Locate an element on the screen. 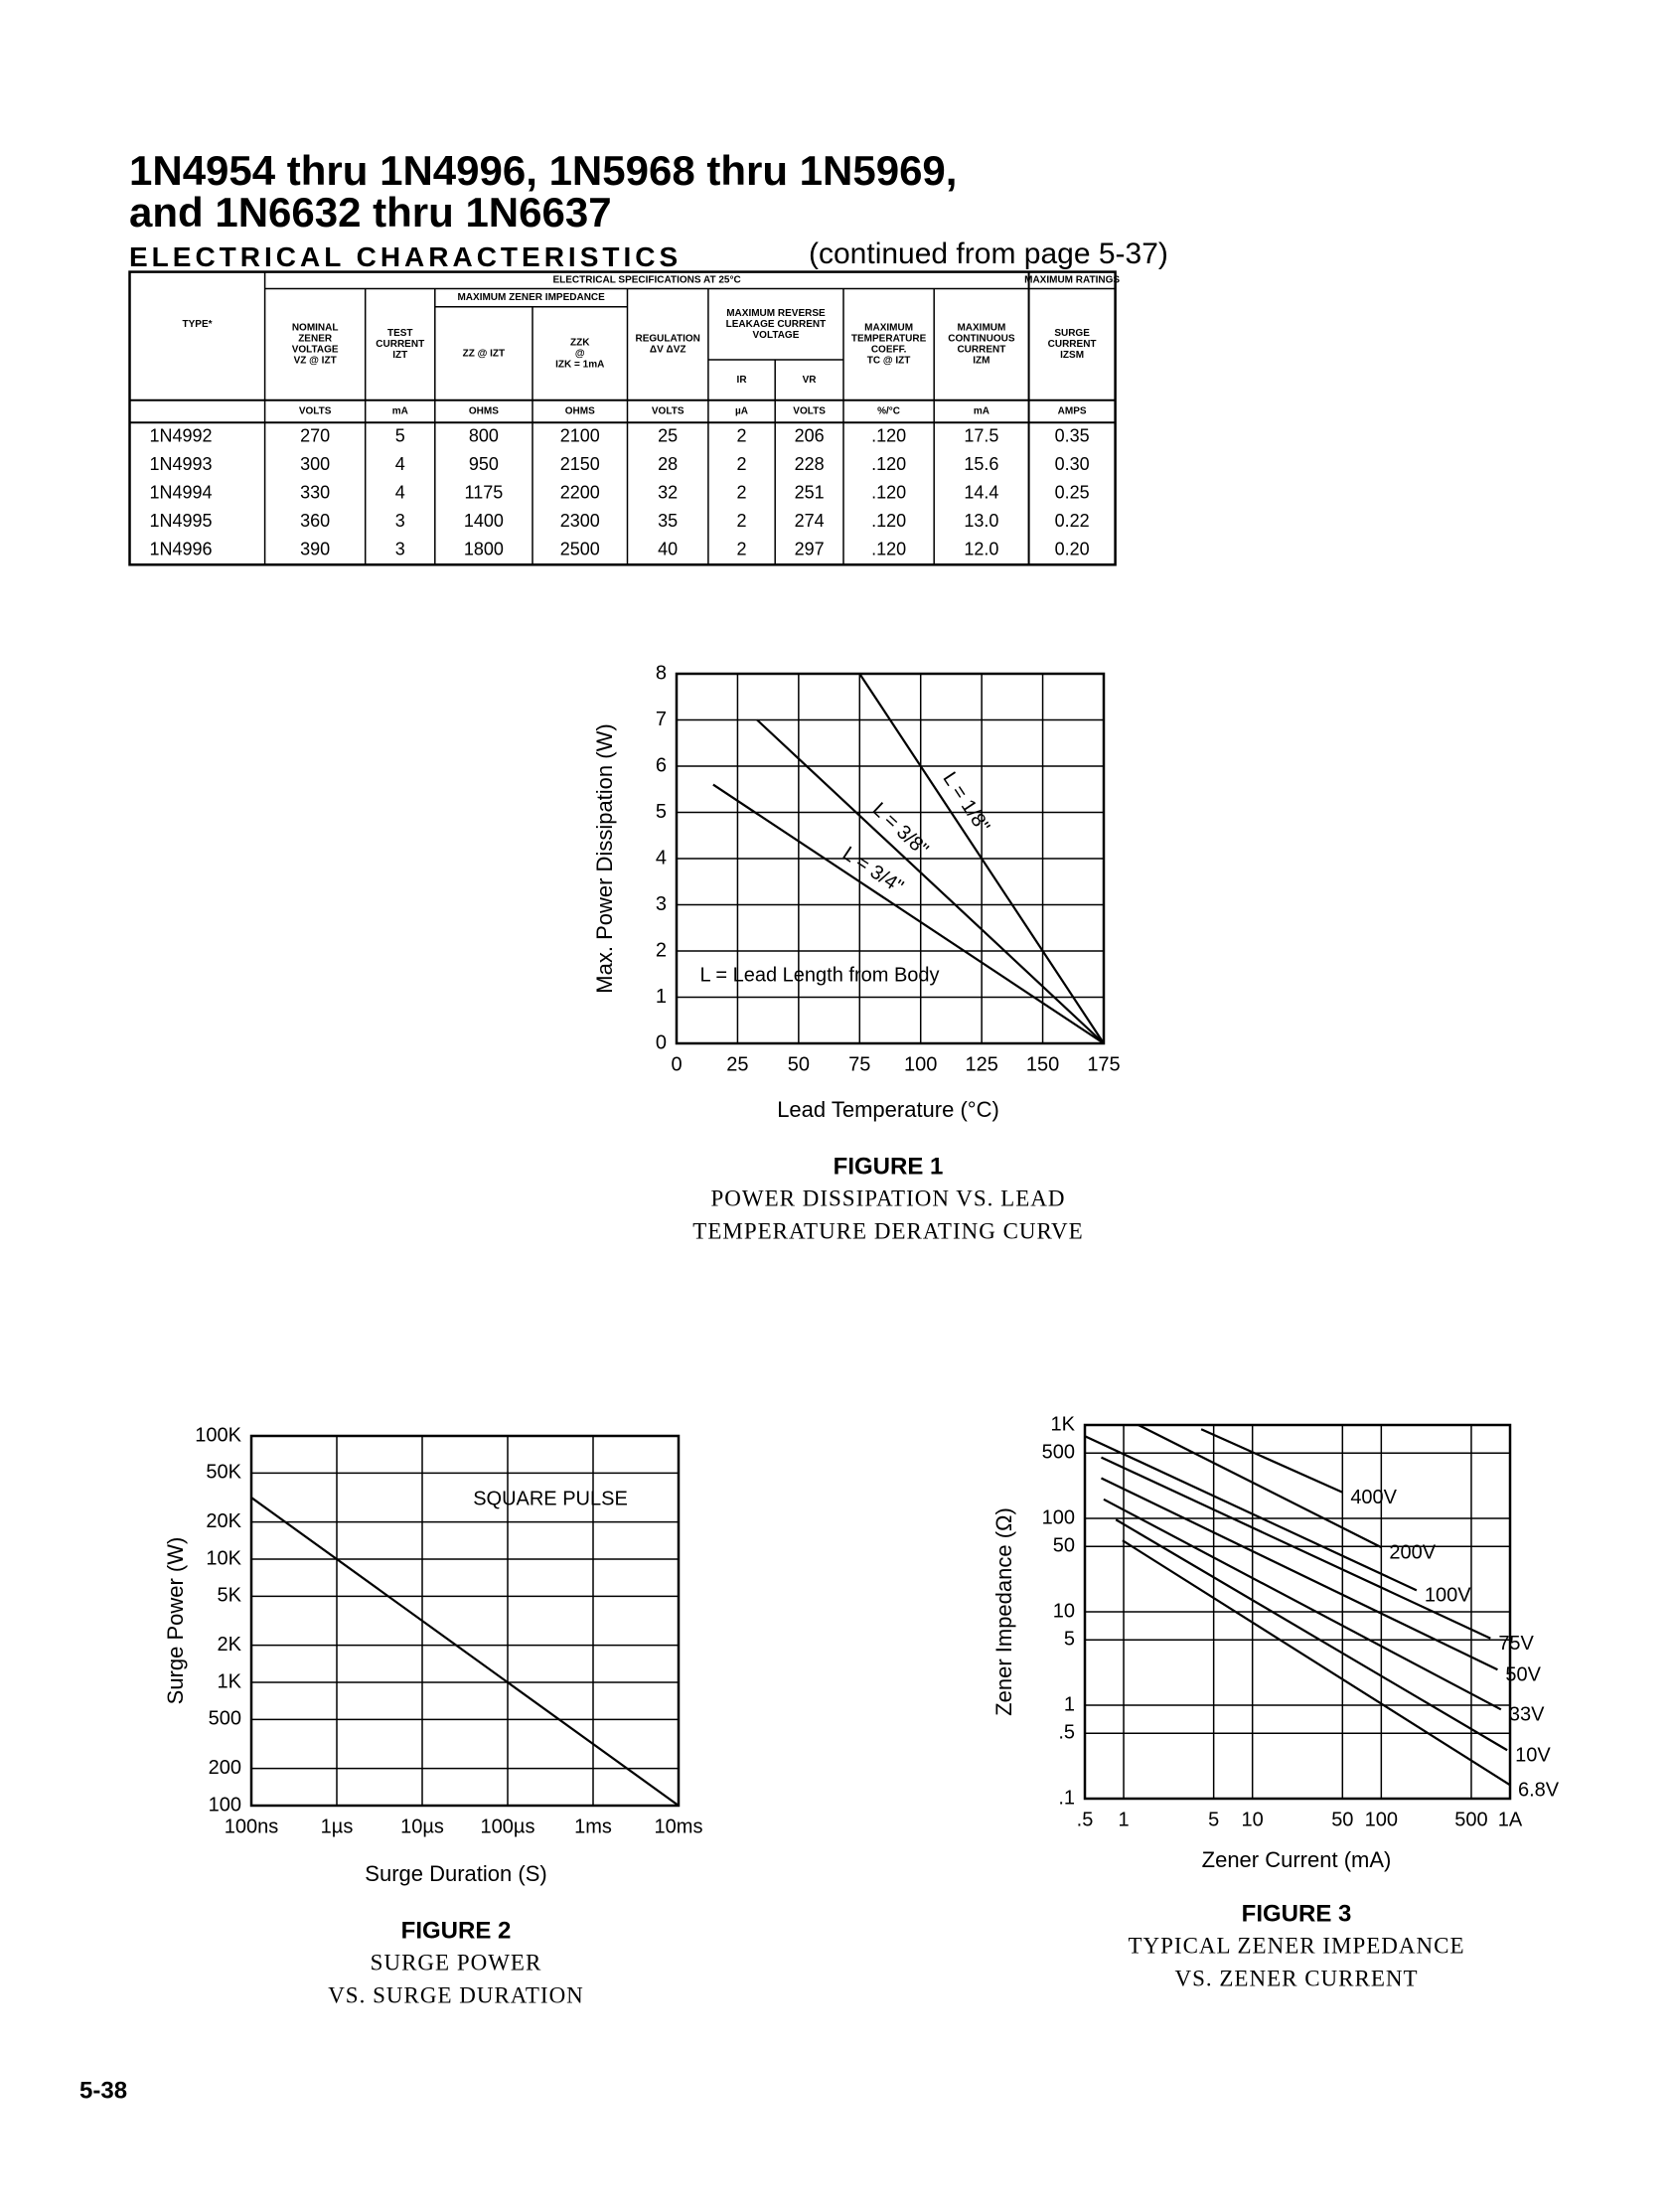  y-axis-label: Max. Power Dissipation (W) is located at coordinates (604, 858).